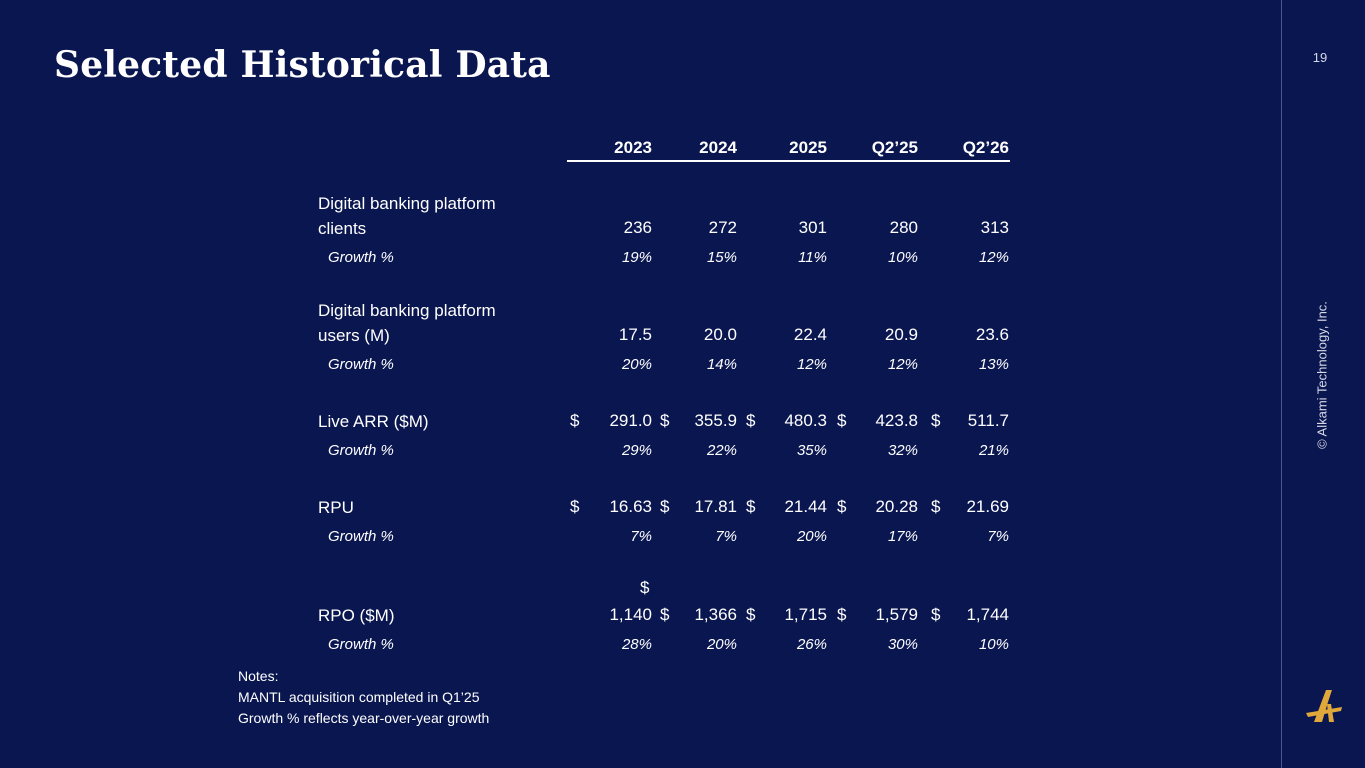  Describe the element at coordinates (336, 507) in the screenshot. I see `row-label: RPU` at that location.